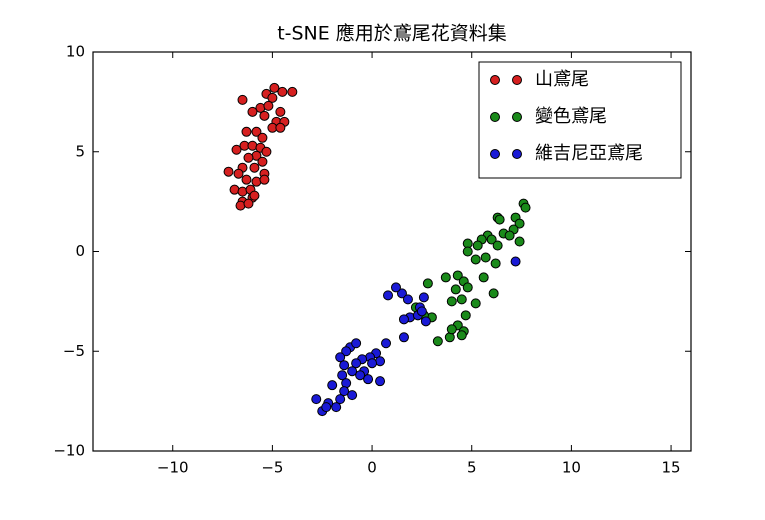 The image size is (765, 520). I want to click on x-tick-label: −10, so click(173, 468).